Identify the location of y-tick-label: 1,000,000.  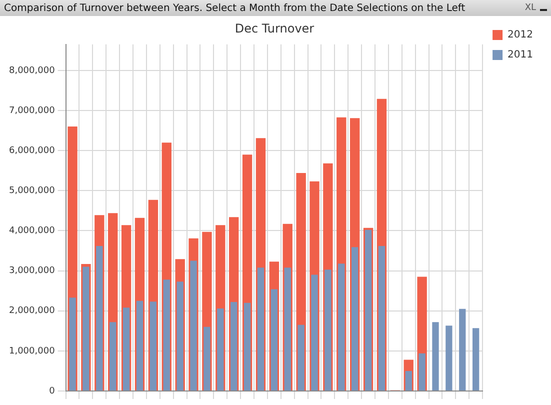
(32, 351).